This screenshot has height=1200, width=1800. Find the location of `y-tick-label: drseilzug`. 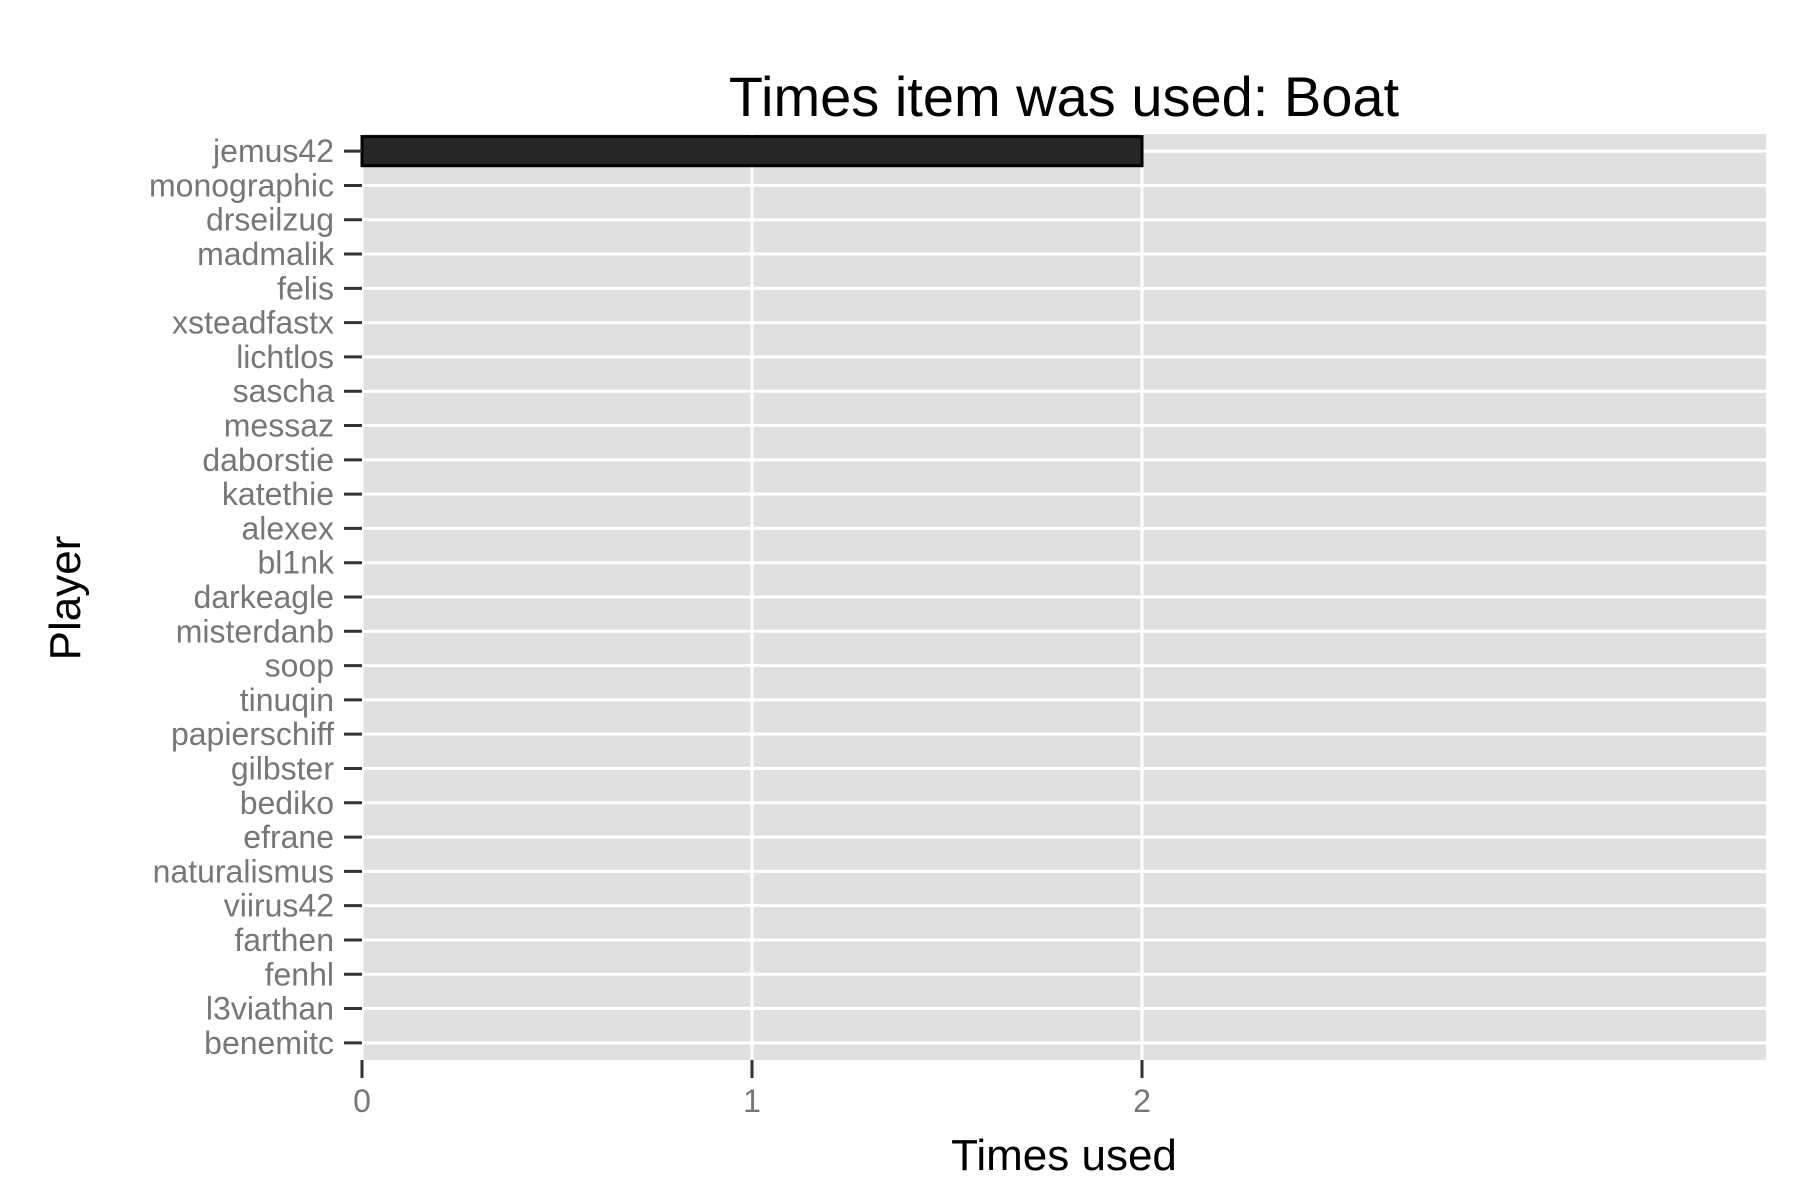

y-tick-label: drseilzug is located at coordinates (270, 220).